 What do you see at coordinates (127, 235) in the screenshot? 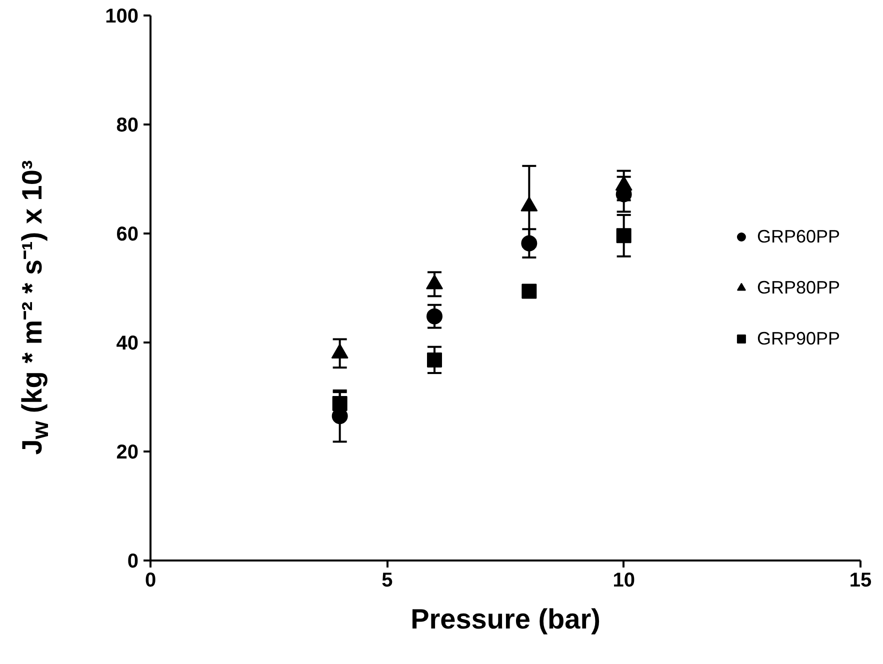
I see `y-tick-label: 60` at bounding box center [127, 235].